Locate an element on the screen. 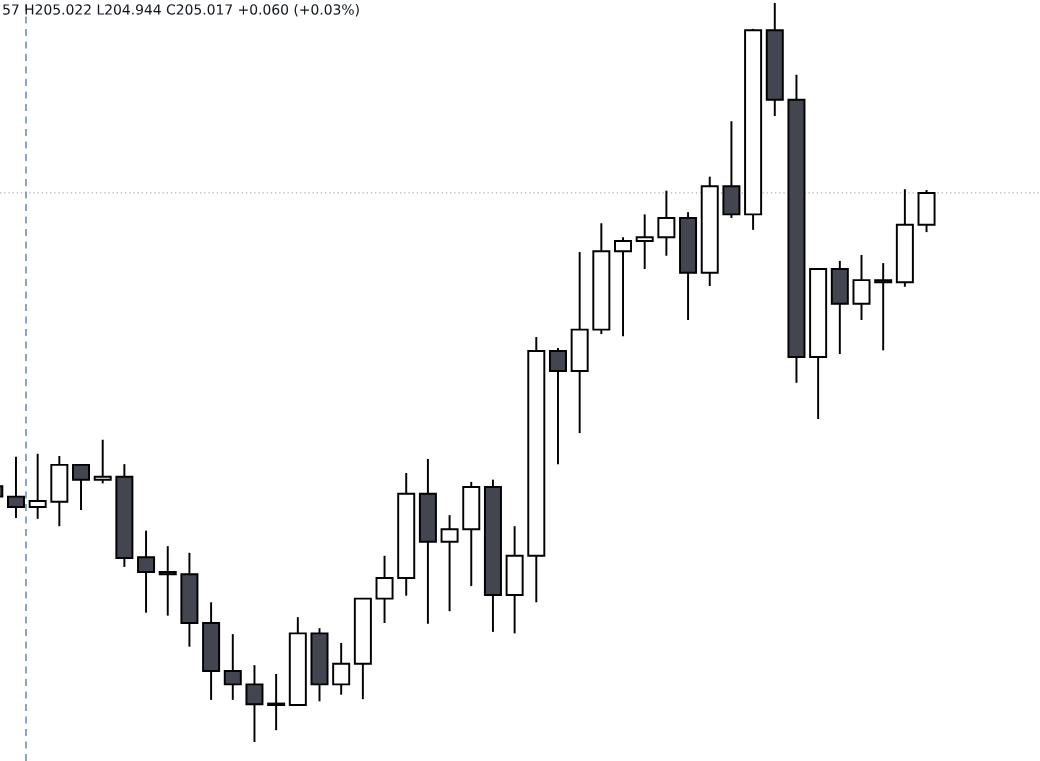  annotation: 57 H205.022 L204.944 C205.017 +0.060 (+0.03%) is located at coordinates (181, 10).